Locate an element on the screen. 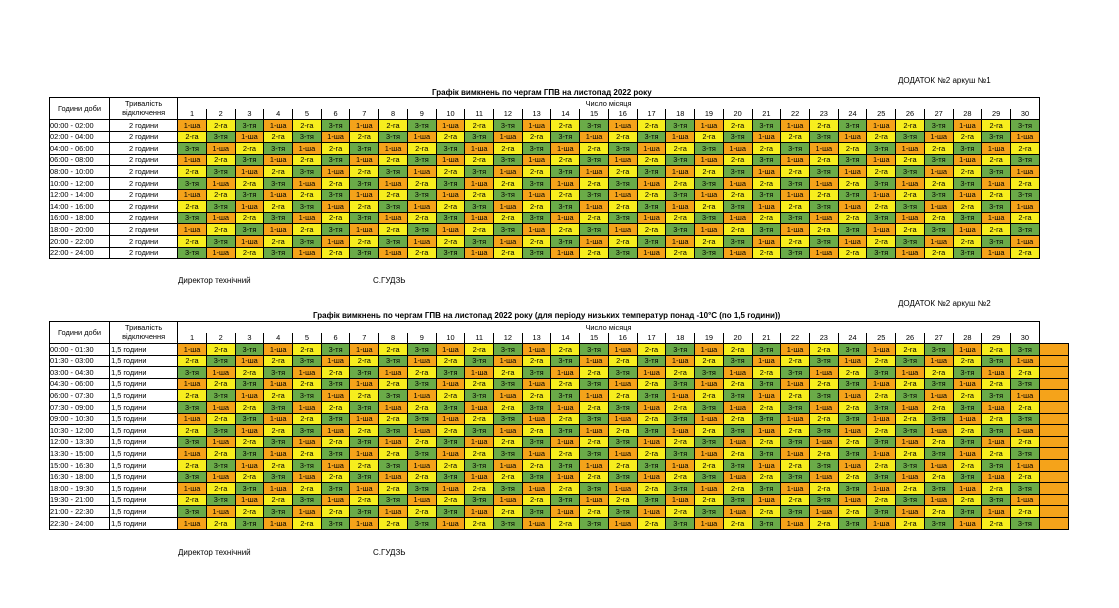  header-day-number: 17 is located at coordinates (651, 114).